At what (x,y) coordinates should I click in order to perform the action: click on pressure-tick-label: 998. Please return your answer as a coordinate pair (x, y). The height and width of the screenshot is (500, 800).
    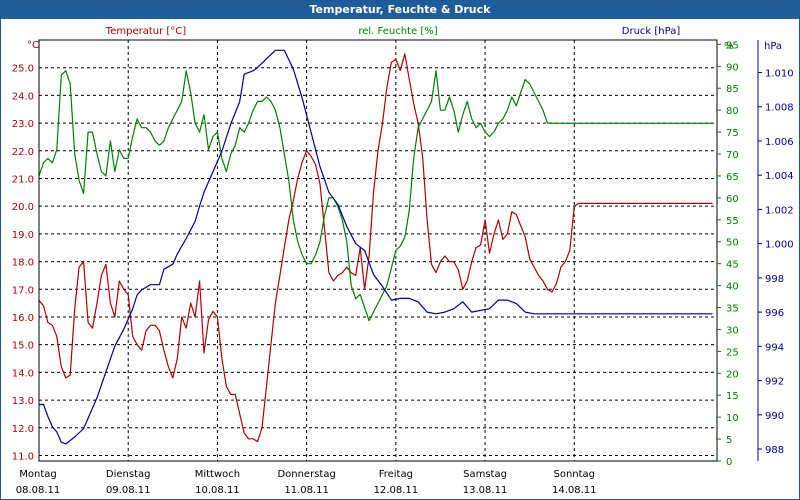
    Looking at the image, I should click on (774, 279).